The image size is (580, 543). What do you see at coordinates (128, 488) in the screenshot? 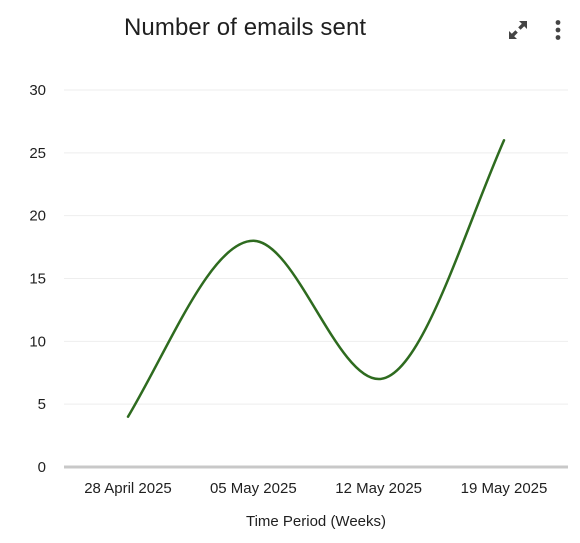
I see `x-tick-label: 28 April 2025` at bounding box center [128, 488].